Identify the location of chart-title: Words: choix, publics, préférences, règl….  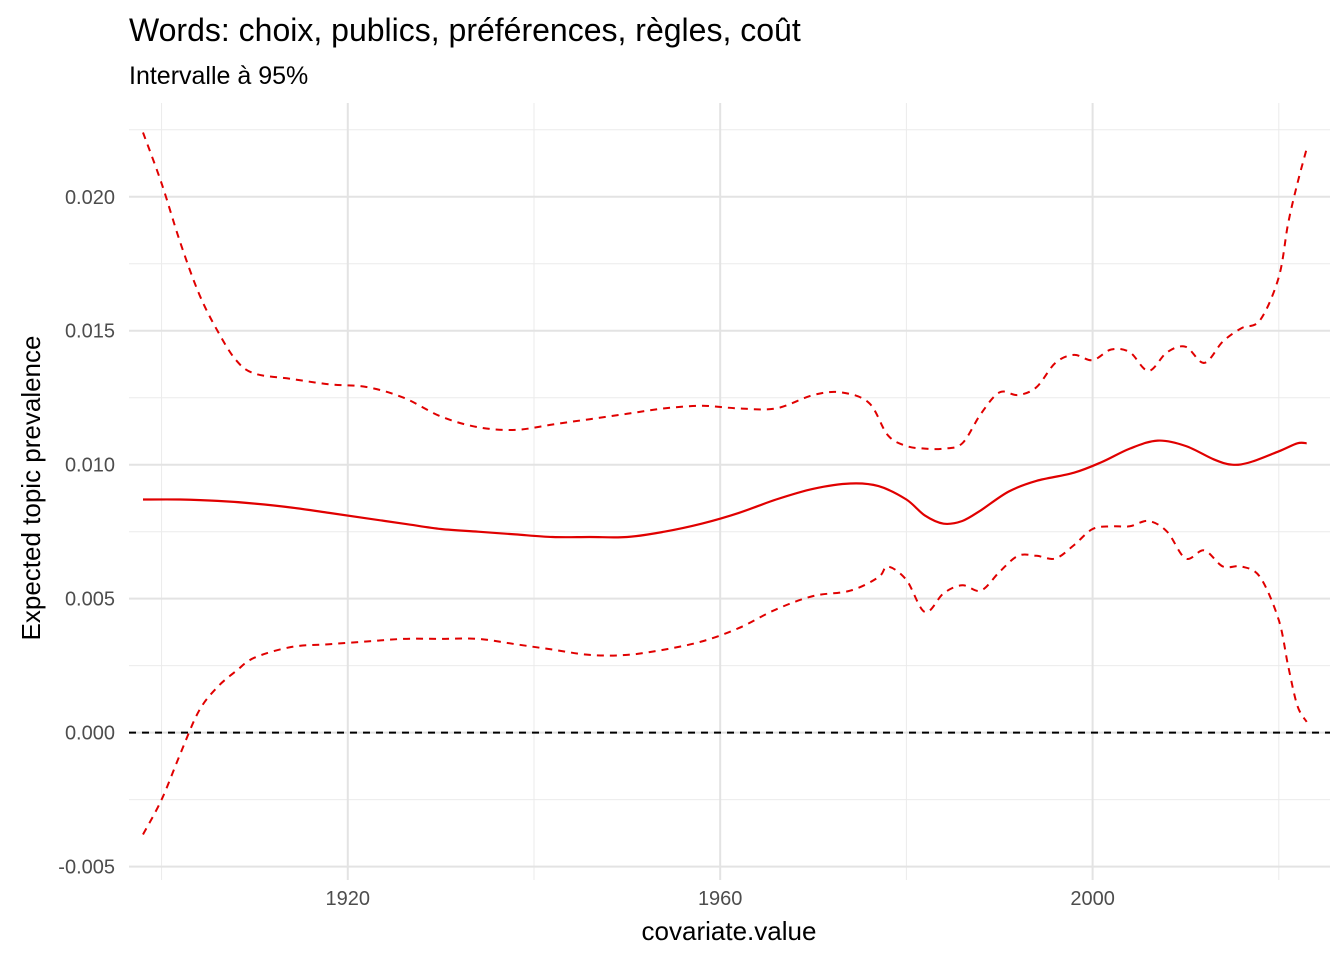
(465, 30).